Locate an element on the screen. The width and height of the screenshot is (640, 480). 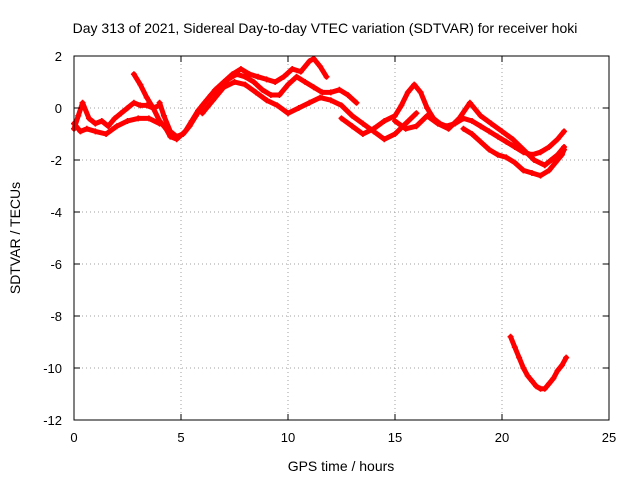
x-axis-label: GPS time / hours is located at coordinates (341, 466).